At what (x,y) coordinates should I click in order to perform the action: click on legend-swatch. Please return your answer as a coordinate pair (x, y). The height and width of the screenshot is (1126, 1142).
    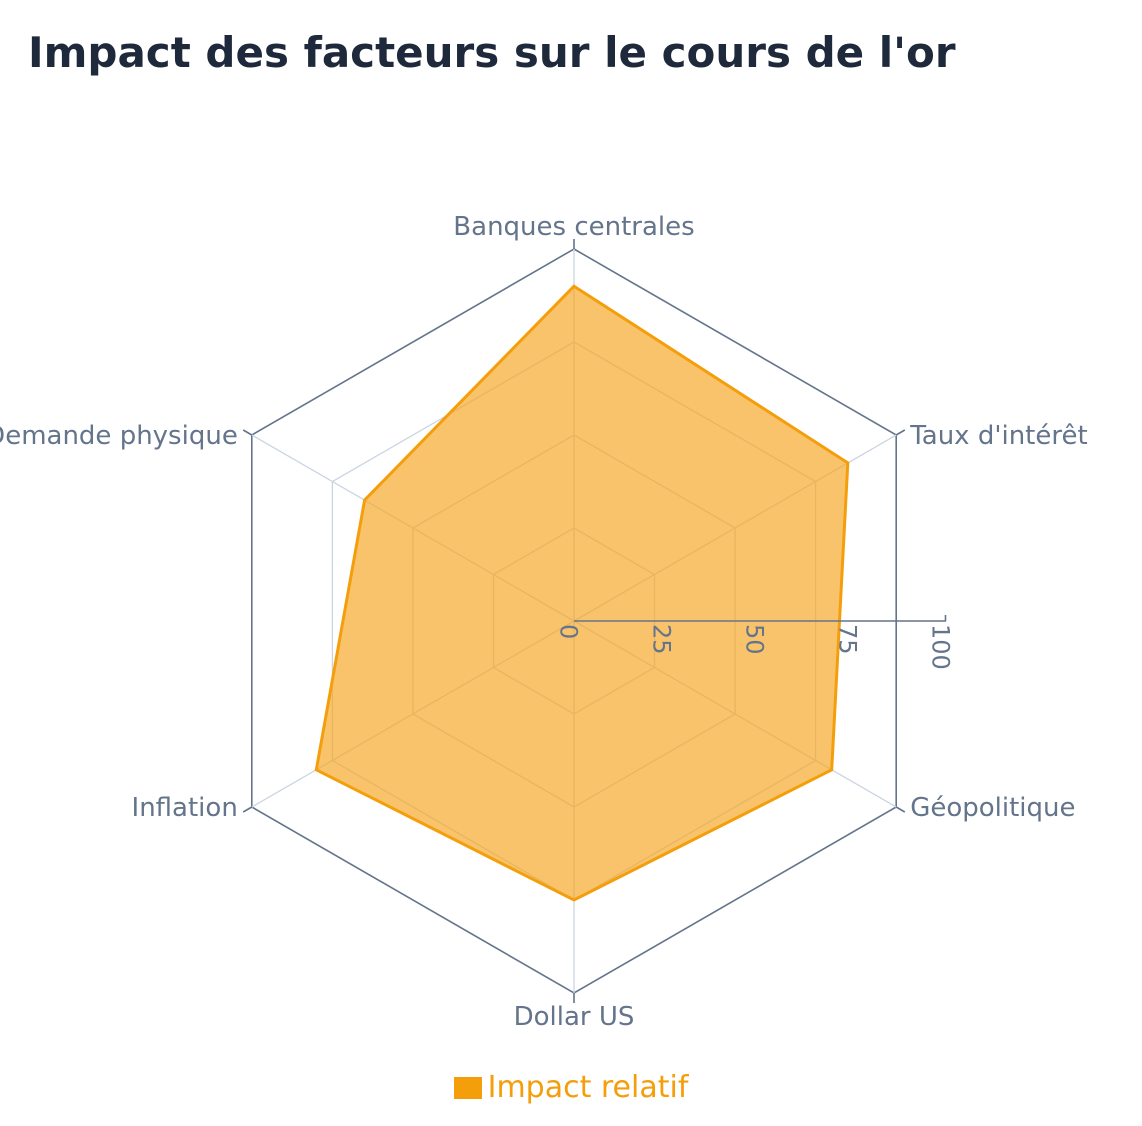
    Looking at the image, I should click on (467, 1088).